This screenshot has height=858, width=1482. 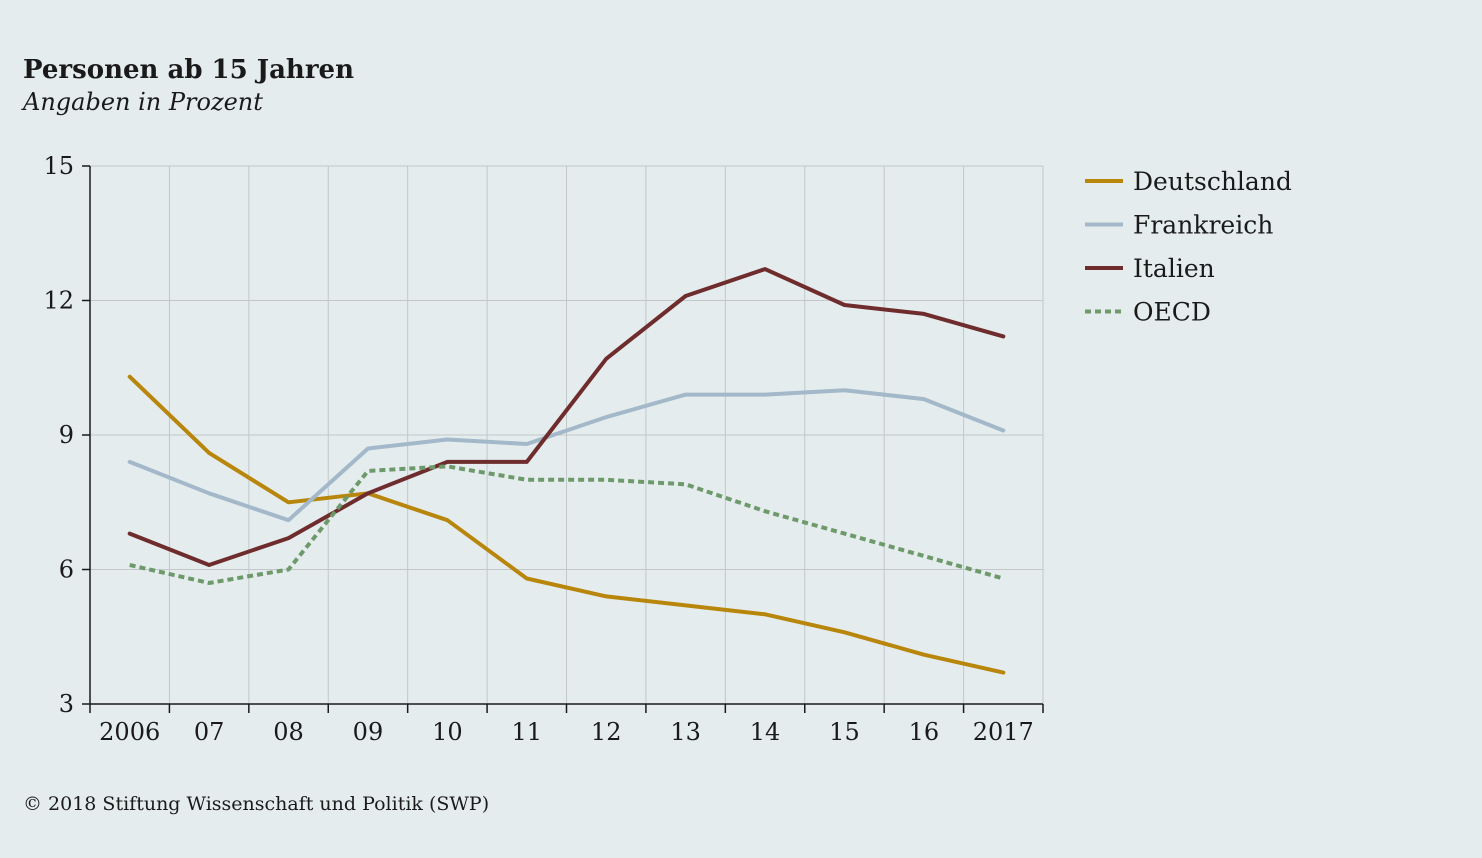 I want to click on x-tick-label: 2006, so click(x=129, y=732).